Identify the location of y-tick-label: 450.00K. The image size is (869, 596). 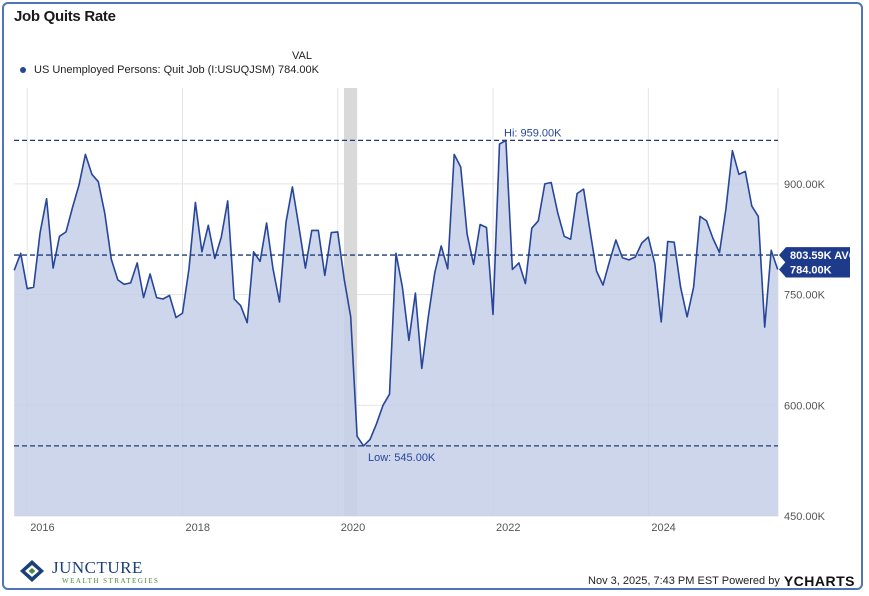
(805, 517).